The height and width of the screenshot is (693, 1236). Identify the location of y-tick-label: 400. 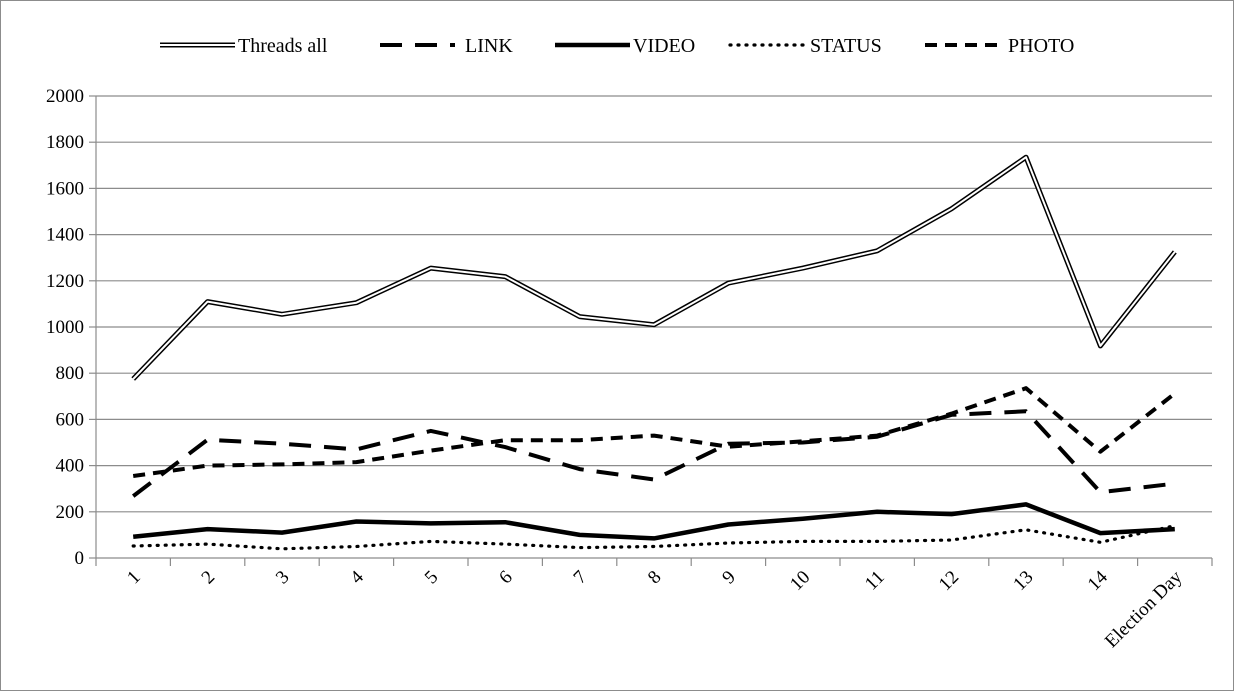
(70, 466).